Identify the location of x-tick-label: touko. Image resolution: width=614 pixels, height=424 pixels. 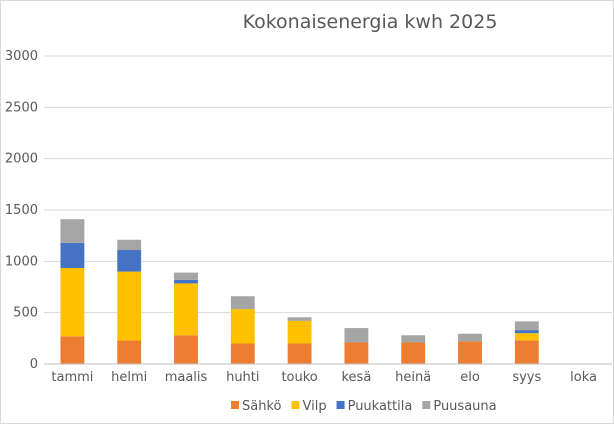
(299, 377).